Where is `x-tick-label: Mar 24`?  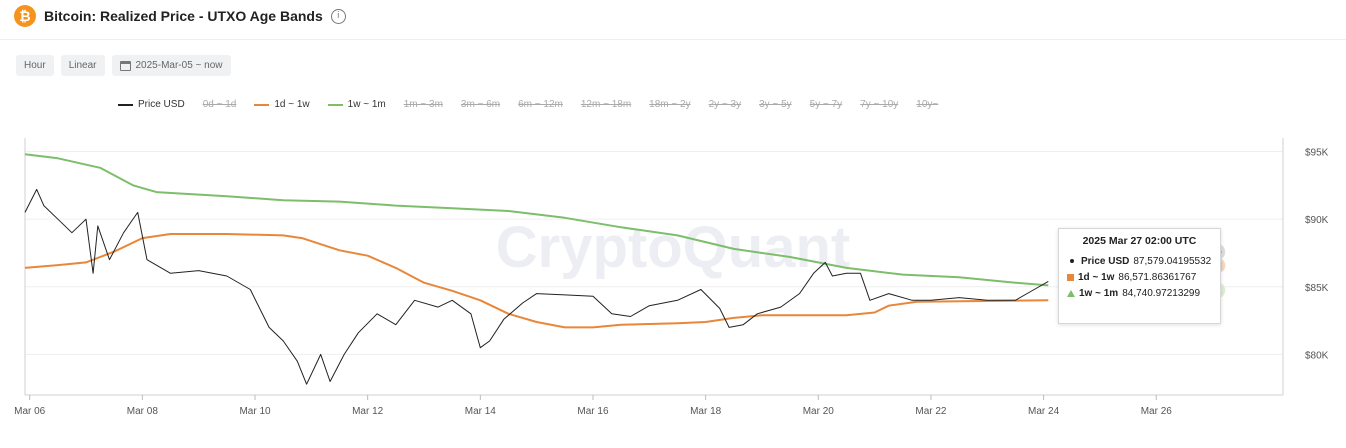
x-tick-label: Mar 24 is located at coordinates (1044, 411).